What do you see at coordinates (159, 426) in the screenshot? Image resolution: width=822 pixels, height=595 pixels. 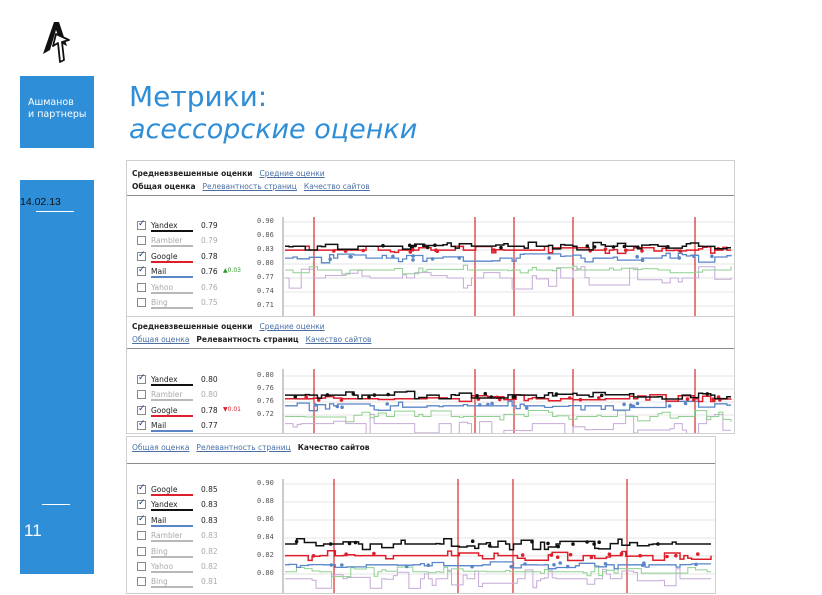 I see `engine-name: Mail` at bounding box center [159, 426].